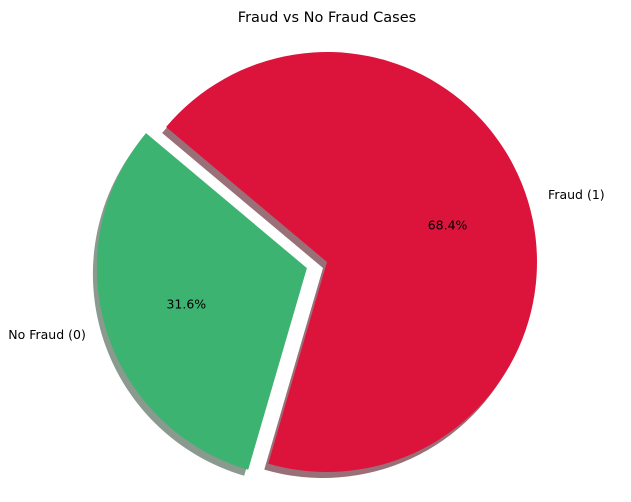 This screenshot has width=631, height=502. Describe the element at coordinates (186, 304) in the screenshot. I see `slice-pct-no-fraud: 31.6%` at that location.